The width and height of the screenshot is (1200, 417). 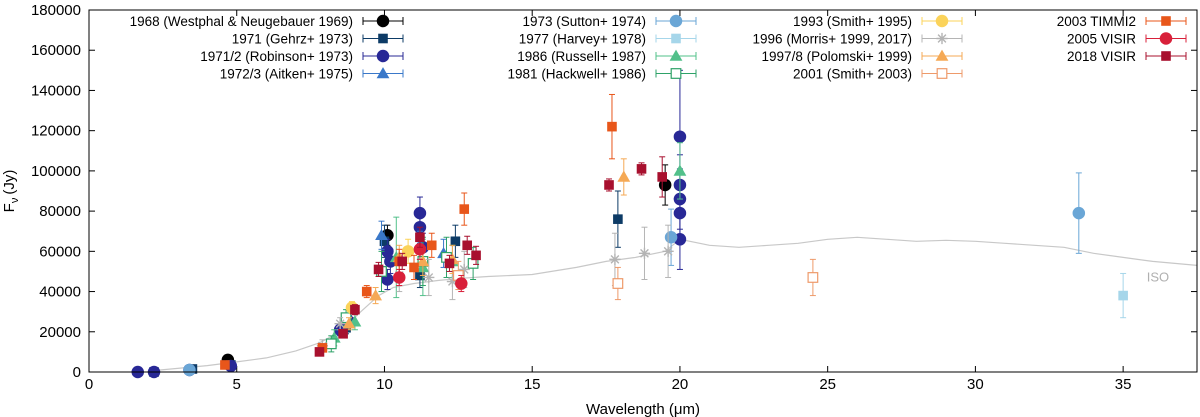 What do you see at coordinates (584, 21) in the screenshot?
I see `legend-label: 1973 (Sutton+ 1974)` at bounding box center [584, 21].